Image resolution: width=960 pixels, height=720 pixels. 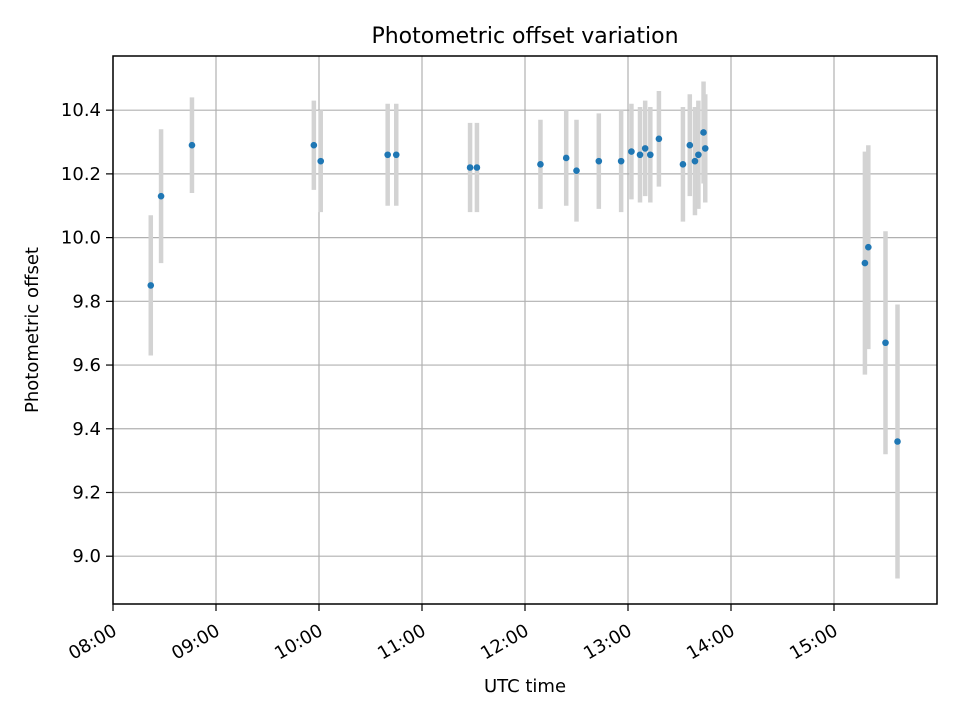 I want to click on y-tick-label: 10.0, so click(x=81, y=238).